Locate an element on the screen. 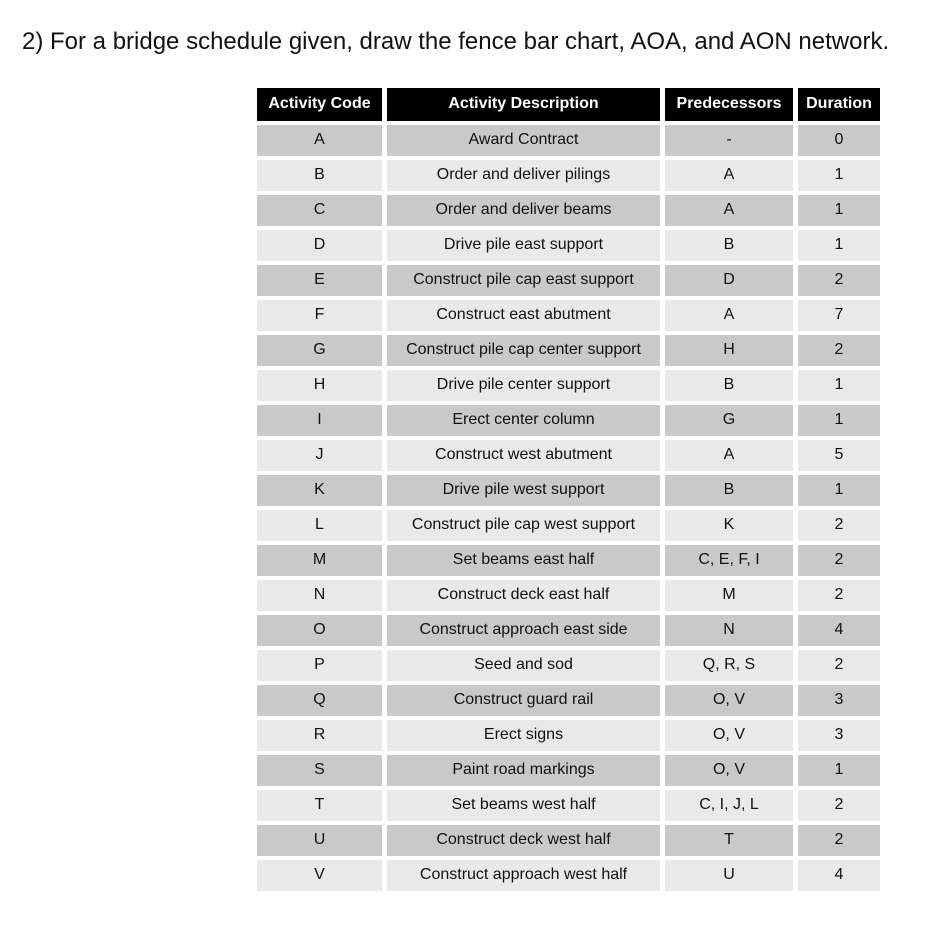 The image size is (948, 951). activity-code-cell: E is located at coordinates (319, 280).